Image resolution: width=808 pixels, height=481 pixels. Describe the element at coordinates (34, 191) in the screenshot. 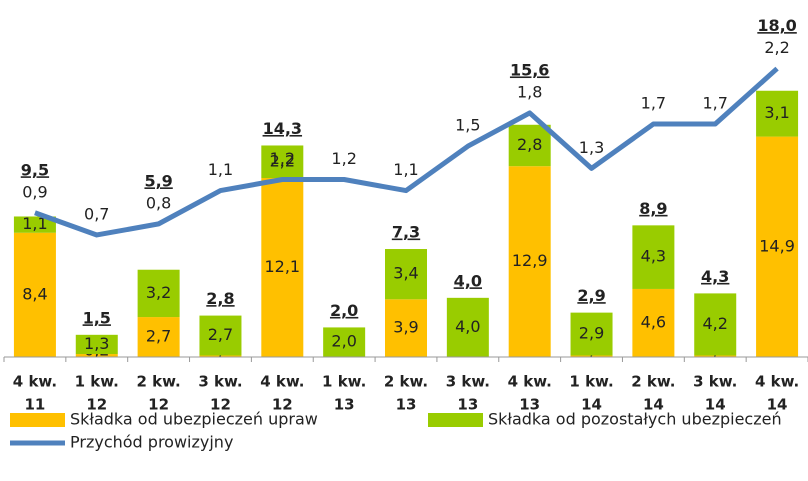

I see `line-label: 0,9` at that location.